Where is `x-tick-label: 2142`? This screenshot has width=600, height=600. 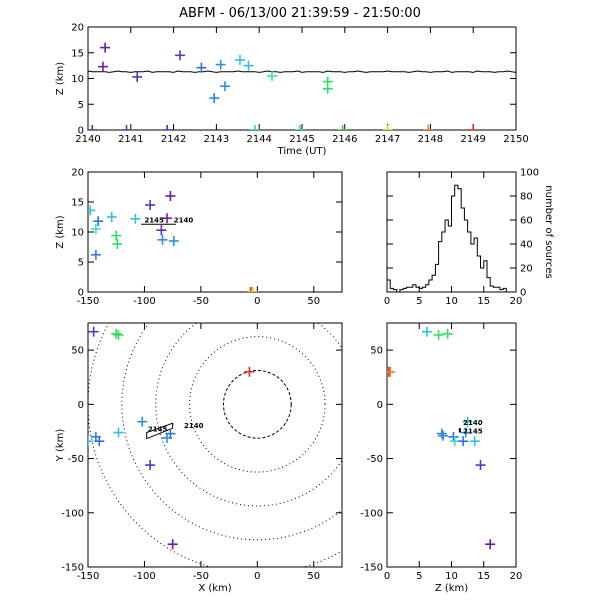
x-tick-label: 2142 is located at coordinates (173, 139).